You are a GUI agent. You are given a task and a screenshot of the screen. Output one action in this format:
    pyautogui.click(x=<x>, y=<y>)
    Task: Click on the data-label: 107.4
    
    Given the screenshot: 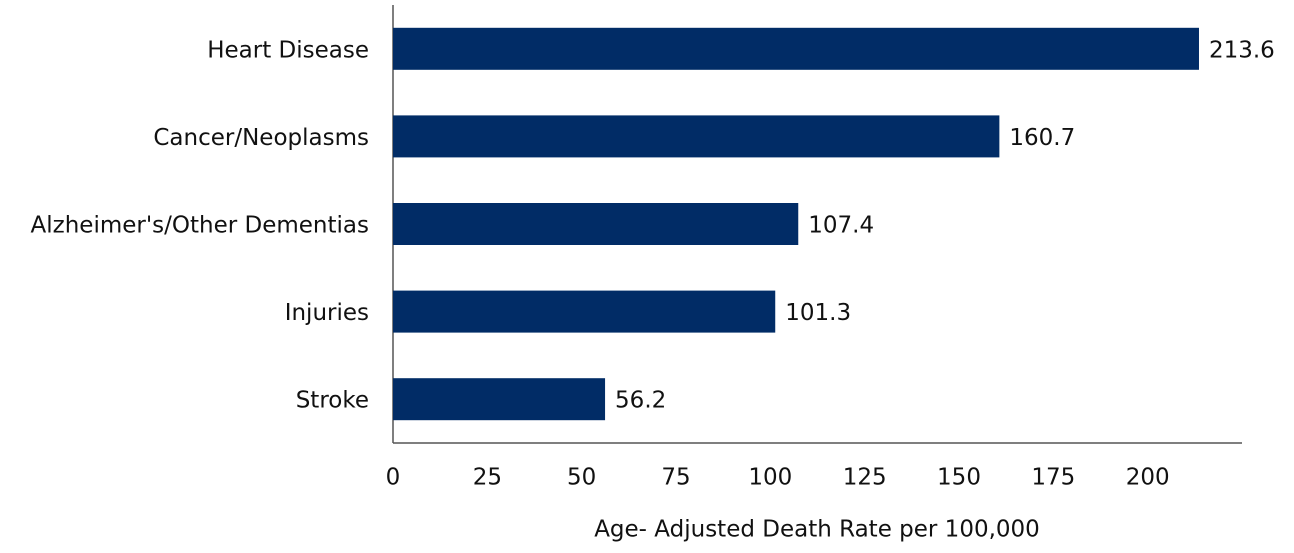 What is the action you would take?
    pyautogui.click(x=841, y=226)
    